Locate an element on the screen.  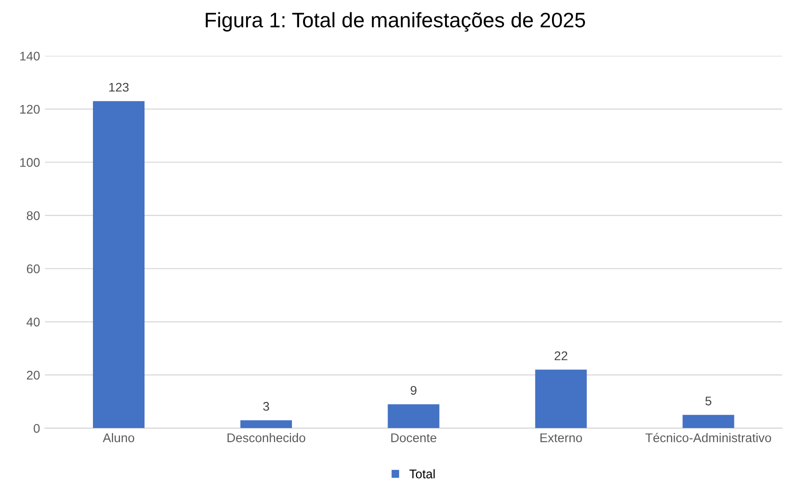
legend-label: Total is located at coordinates (422, 473).